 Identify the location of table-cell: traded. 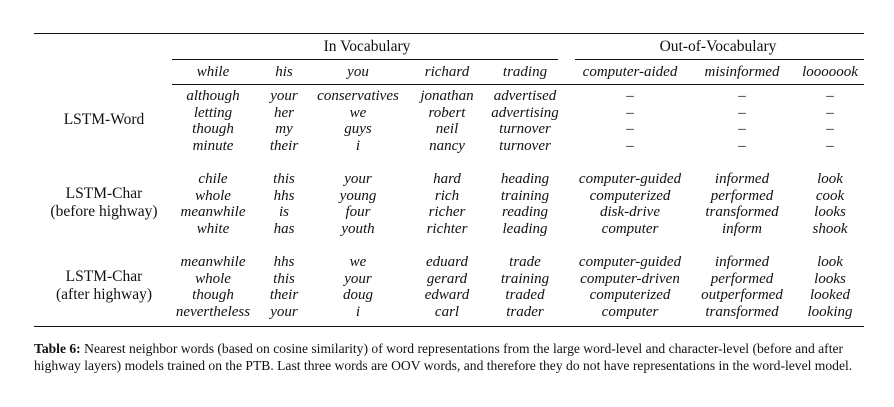
(525, 295).